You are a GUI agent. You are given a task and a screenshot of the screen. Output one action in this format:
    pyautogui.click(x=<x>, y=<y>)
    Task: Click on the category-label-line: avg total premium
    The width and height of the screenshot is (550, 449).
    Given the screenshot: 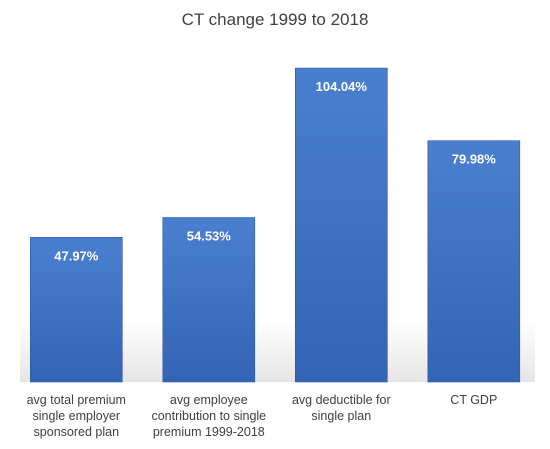 What is the action you would take?
    pyautogui.click(x=76, y=400)
    